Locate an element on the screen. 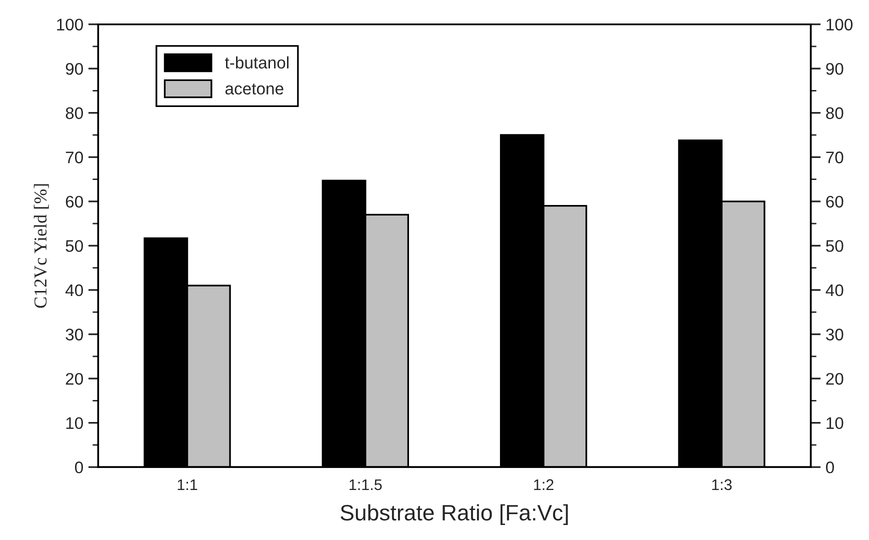 This screenshot has height=540, width=869. y-tick-label: 30 is located at coordinates (74, 334).